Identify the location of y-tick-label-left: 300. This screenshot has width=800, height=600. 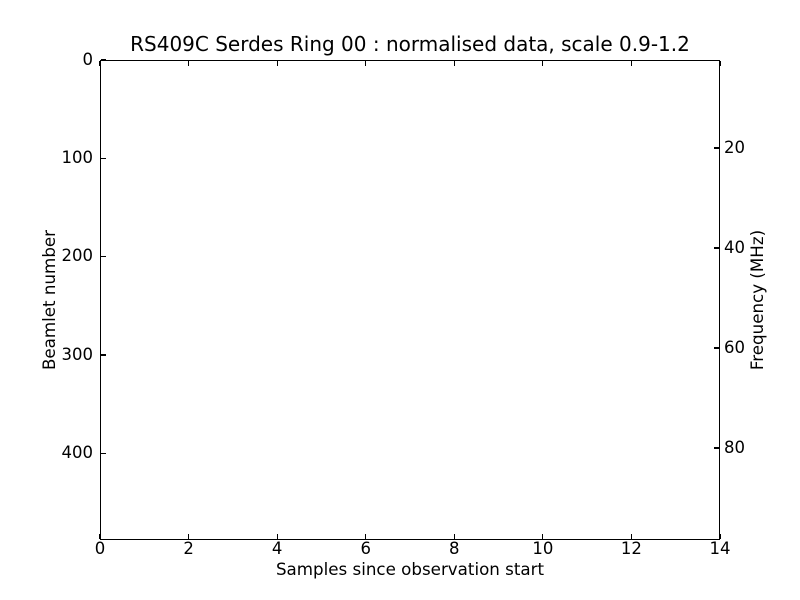
(77, 354).